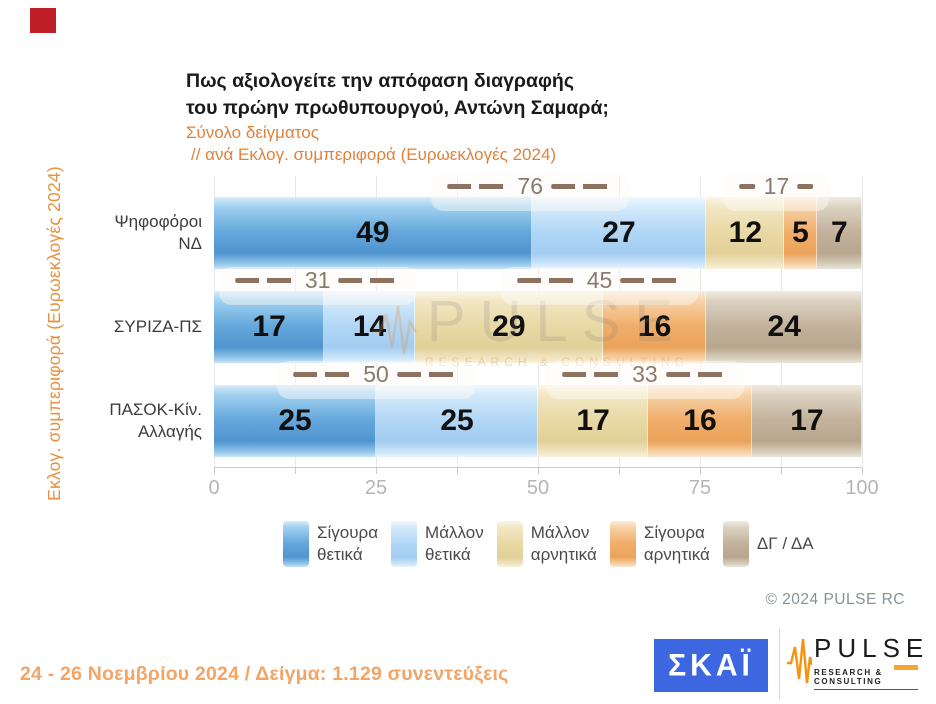 The height and width of the screenshot is (704, 936). What do you see at coordinates (380, 81) in the screenshot?
I see `chart-title-line1: Πως αξιολογείτε την απόφαση διαγραφής` at bounding box center [380, 81].